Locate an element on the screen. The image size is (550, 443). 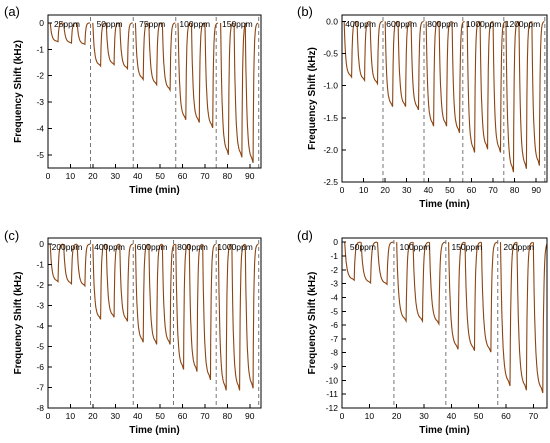
y-tick-label: -1 is located at coordinates (334, 256).